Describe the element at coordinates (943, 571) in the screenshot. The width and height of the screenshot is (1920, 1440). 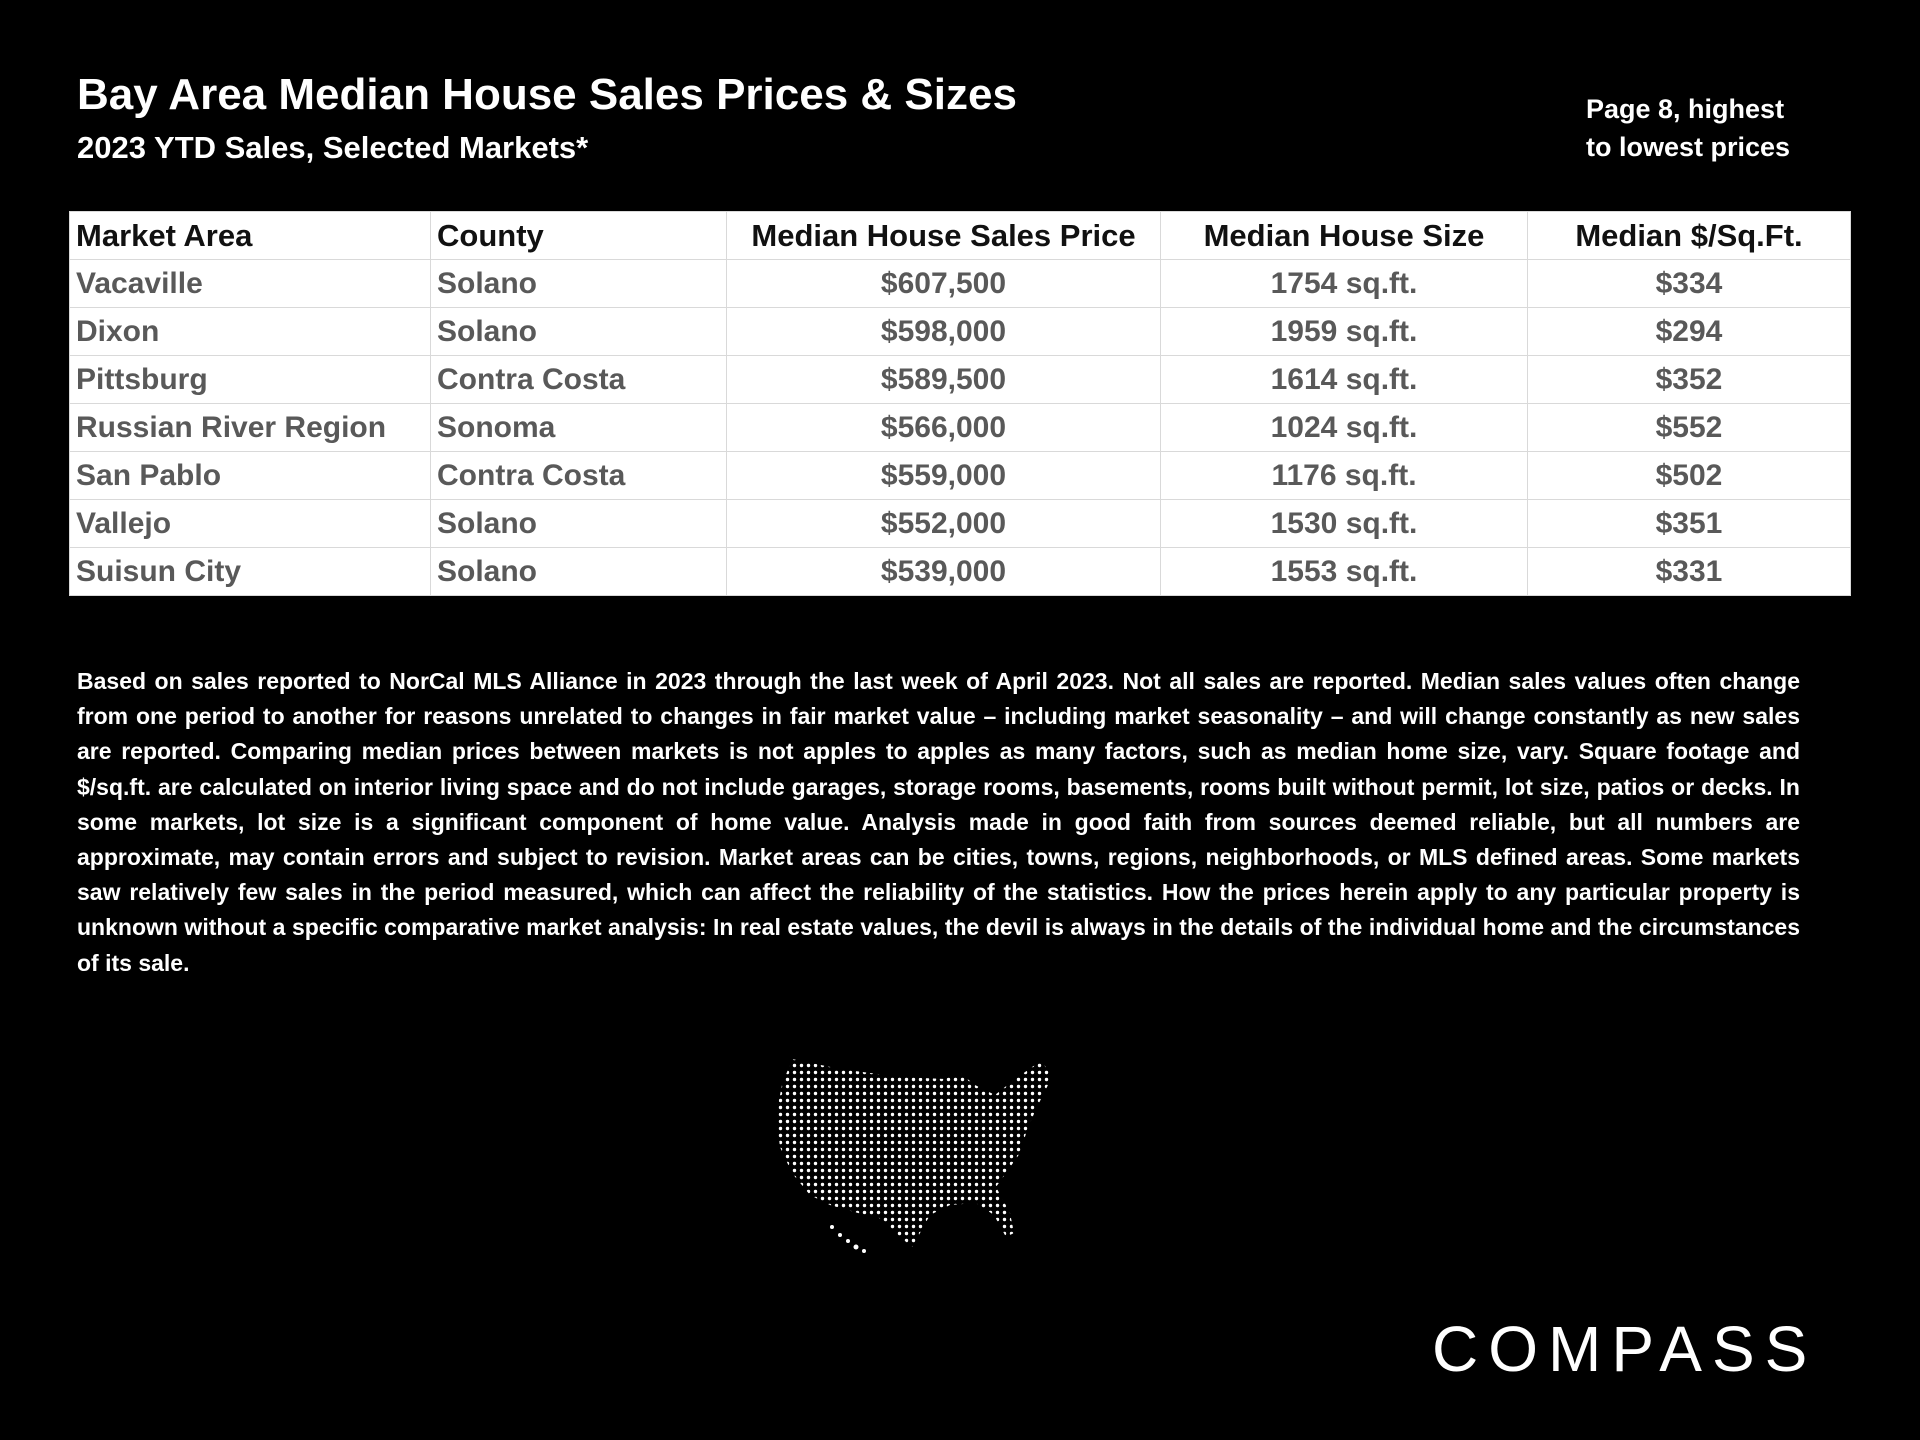
I see `table-cell: $539,000` at that location.